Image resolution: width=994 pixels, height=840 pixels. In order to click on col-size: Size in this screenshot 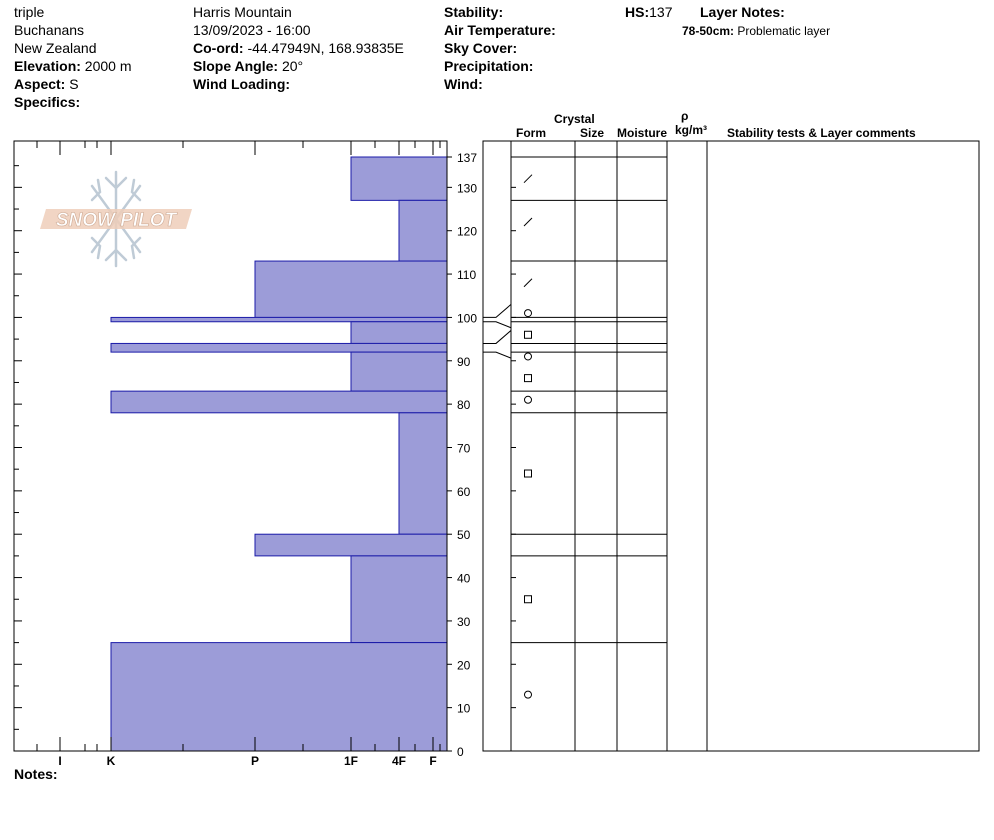, I will do `click(592, 133)`.